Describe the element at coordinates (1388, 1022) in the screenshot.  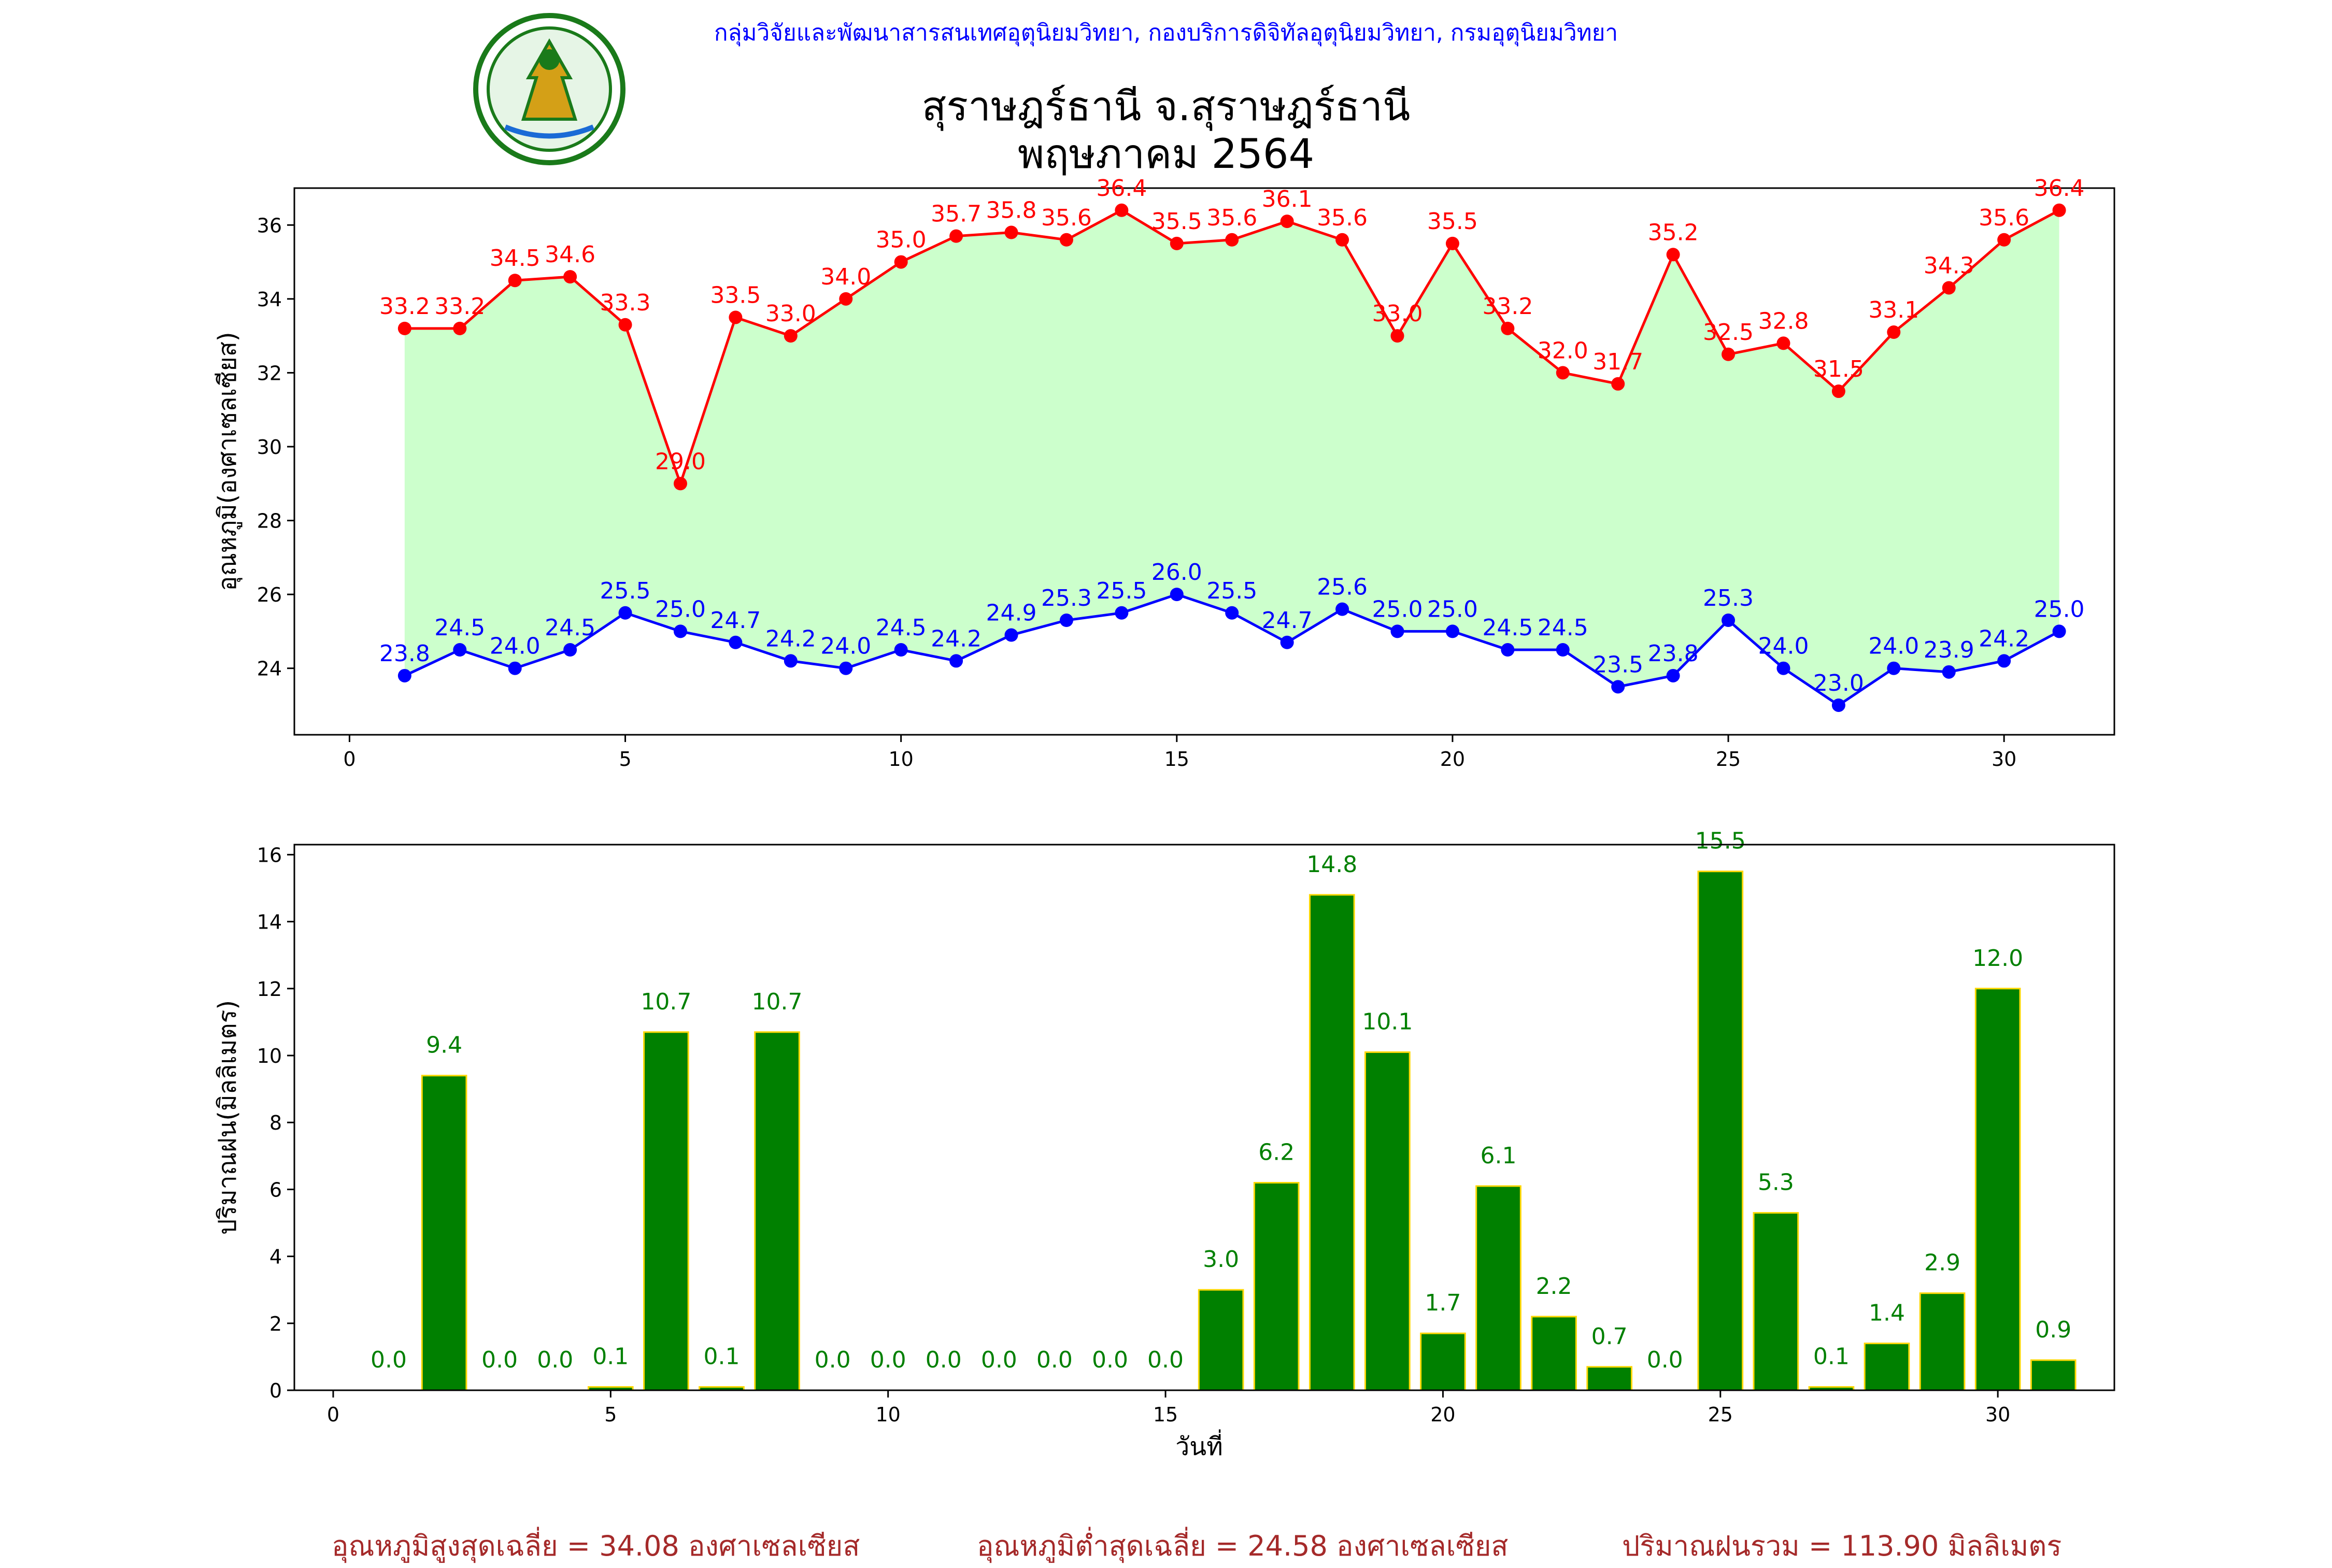
I see `rainfall-data-label: 10.1` at that location.